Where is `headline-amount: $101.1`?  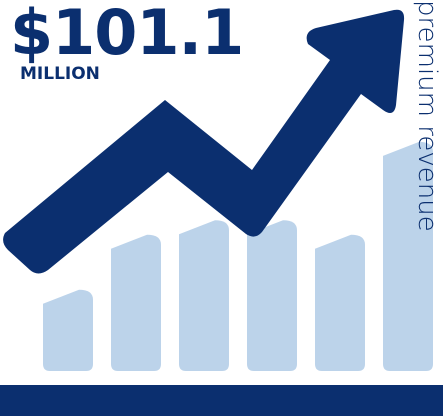 headline-amount: $101.1 is located at coordinates (127, 34).